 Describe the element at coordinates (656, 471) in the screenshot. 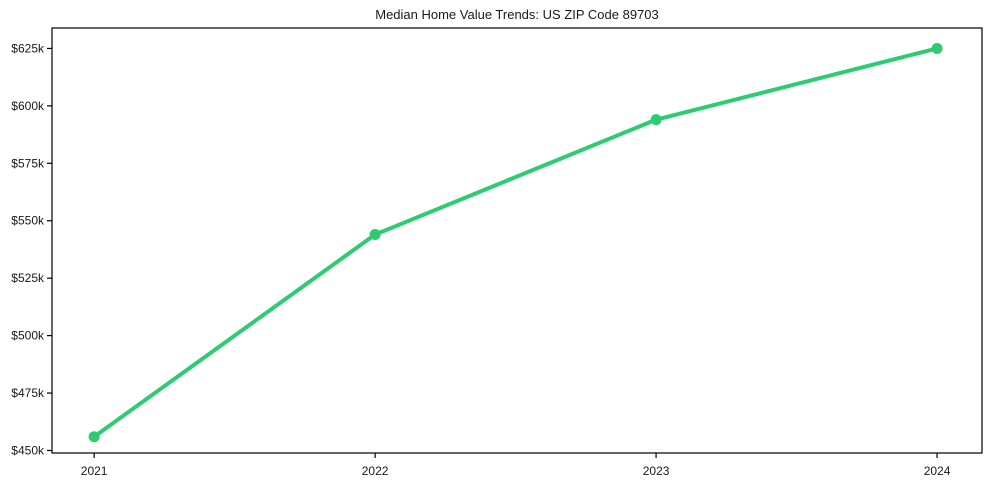

I see `x-axis-tick-label: 2023` at that location.